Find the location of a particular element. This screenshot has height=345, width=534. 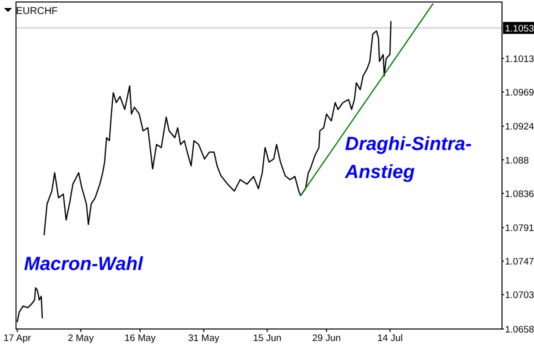

y-tick-label: 1.088 is located at coordinates (517, 160).